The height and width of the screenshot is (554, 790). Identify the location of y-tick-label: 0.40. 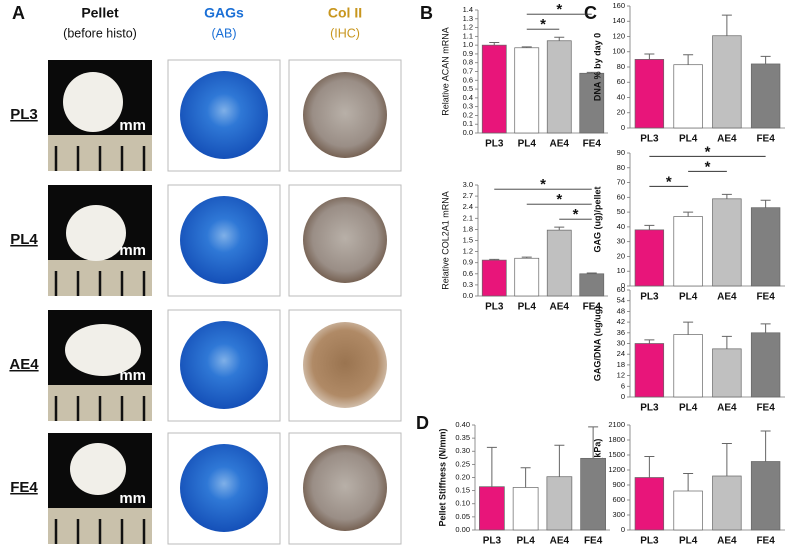
(462, 424).